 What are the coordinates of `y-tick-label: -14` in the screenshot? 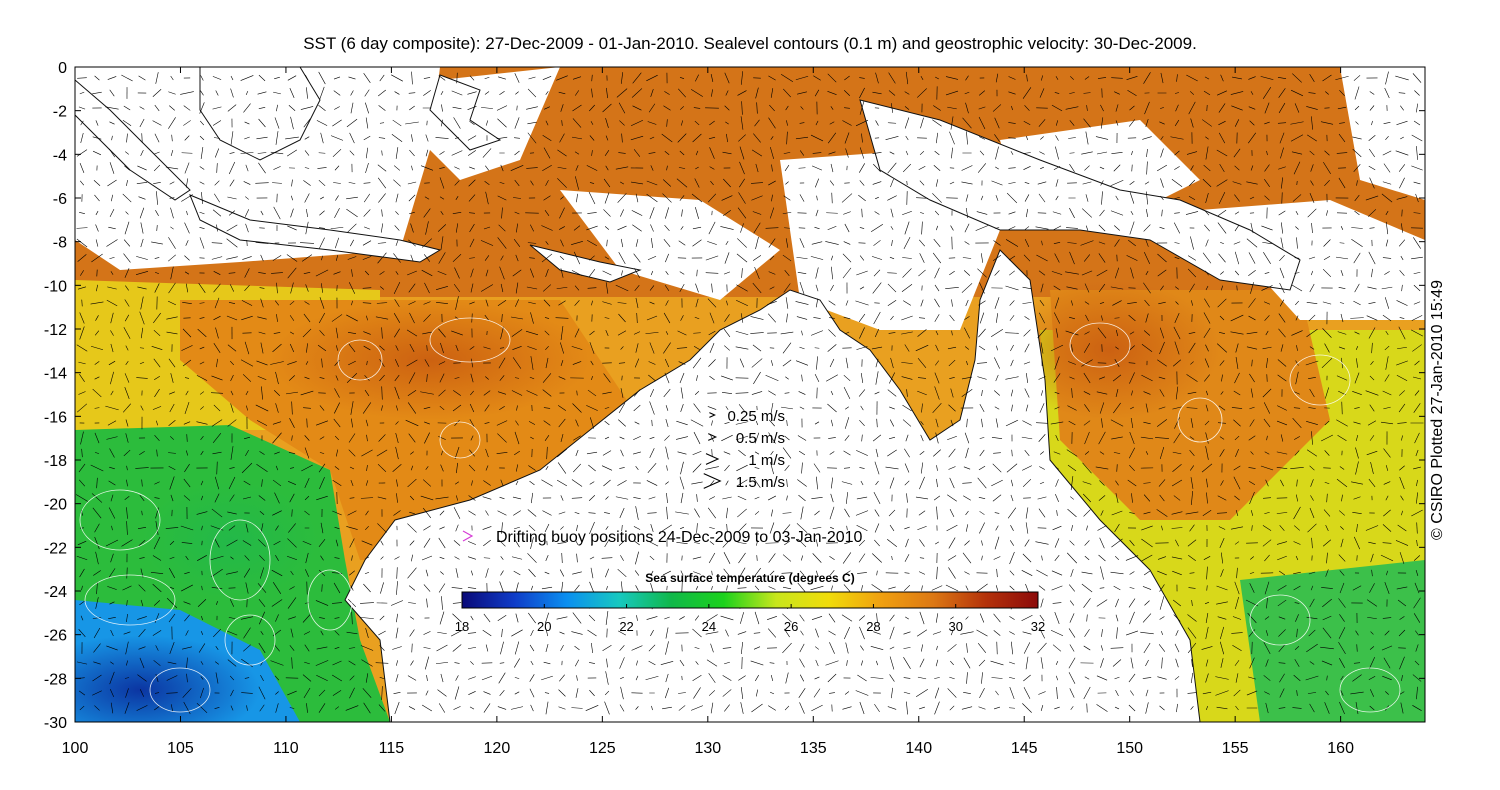 It's located at (55, 374).